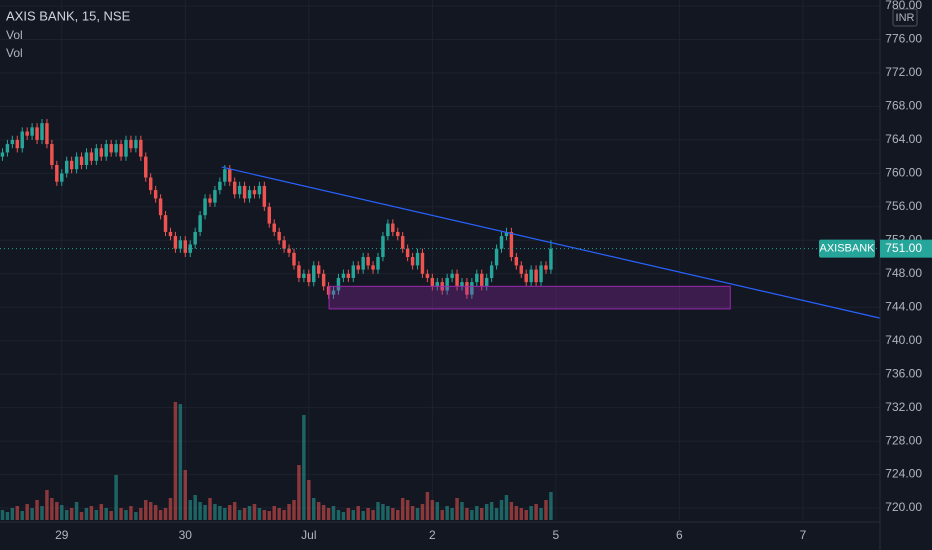 The width and height of the screenshot is (932, 550). Describe the element at coordinates (529, 297) in the screenshot. I see `range-box` at that location.